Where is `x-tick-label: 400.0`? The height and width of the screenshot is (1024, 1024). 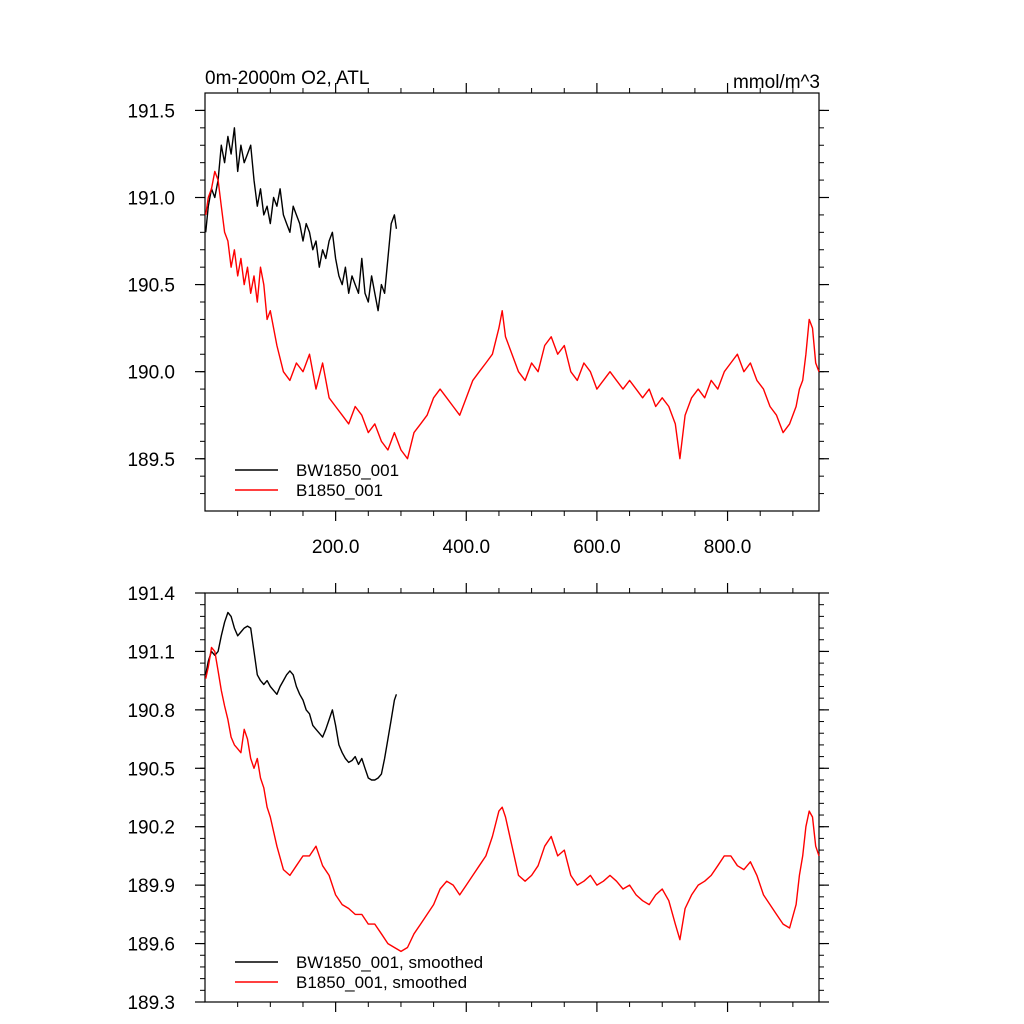
x-tick-label: 400.0 is located at coordinates (467, 547).